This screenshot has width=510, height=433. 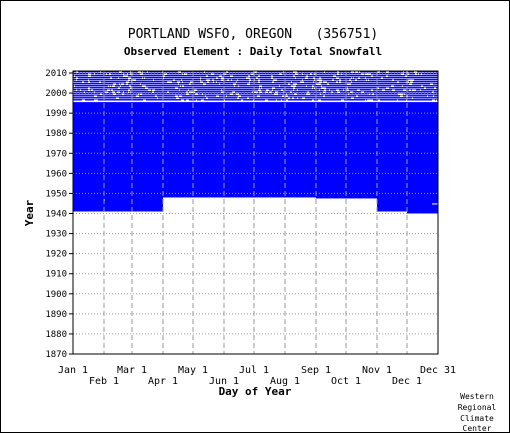 I want to click on credit-line: Western, so click(x=477, y=396).